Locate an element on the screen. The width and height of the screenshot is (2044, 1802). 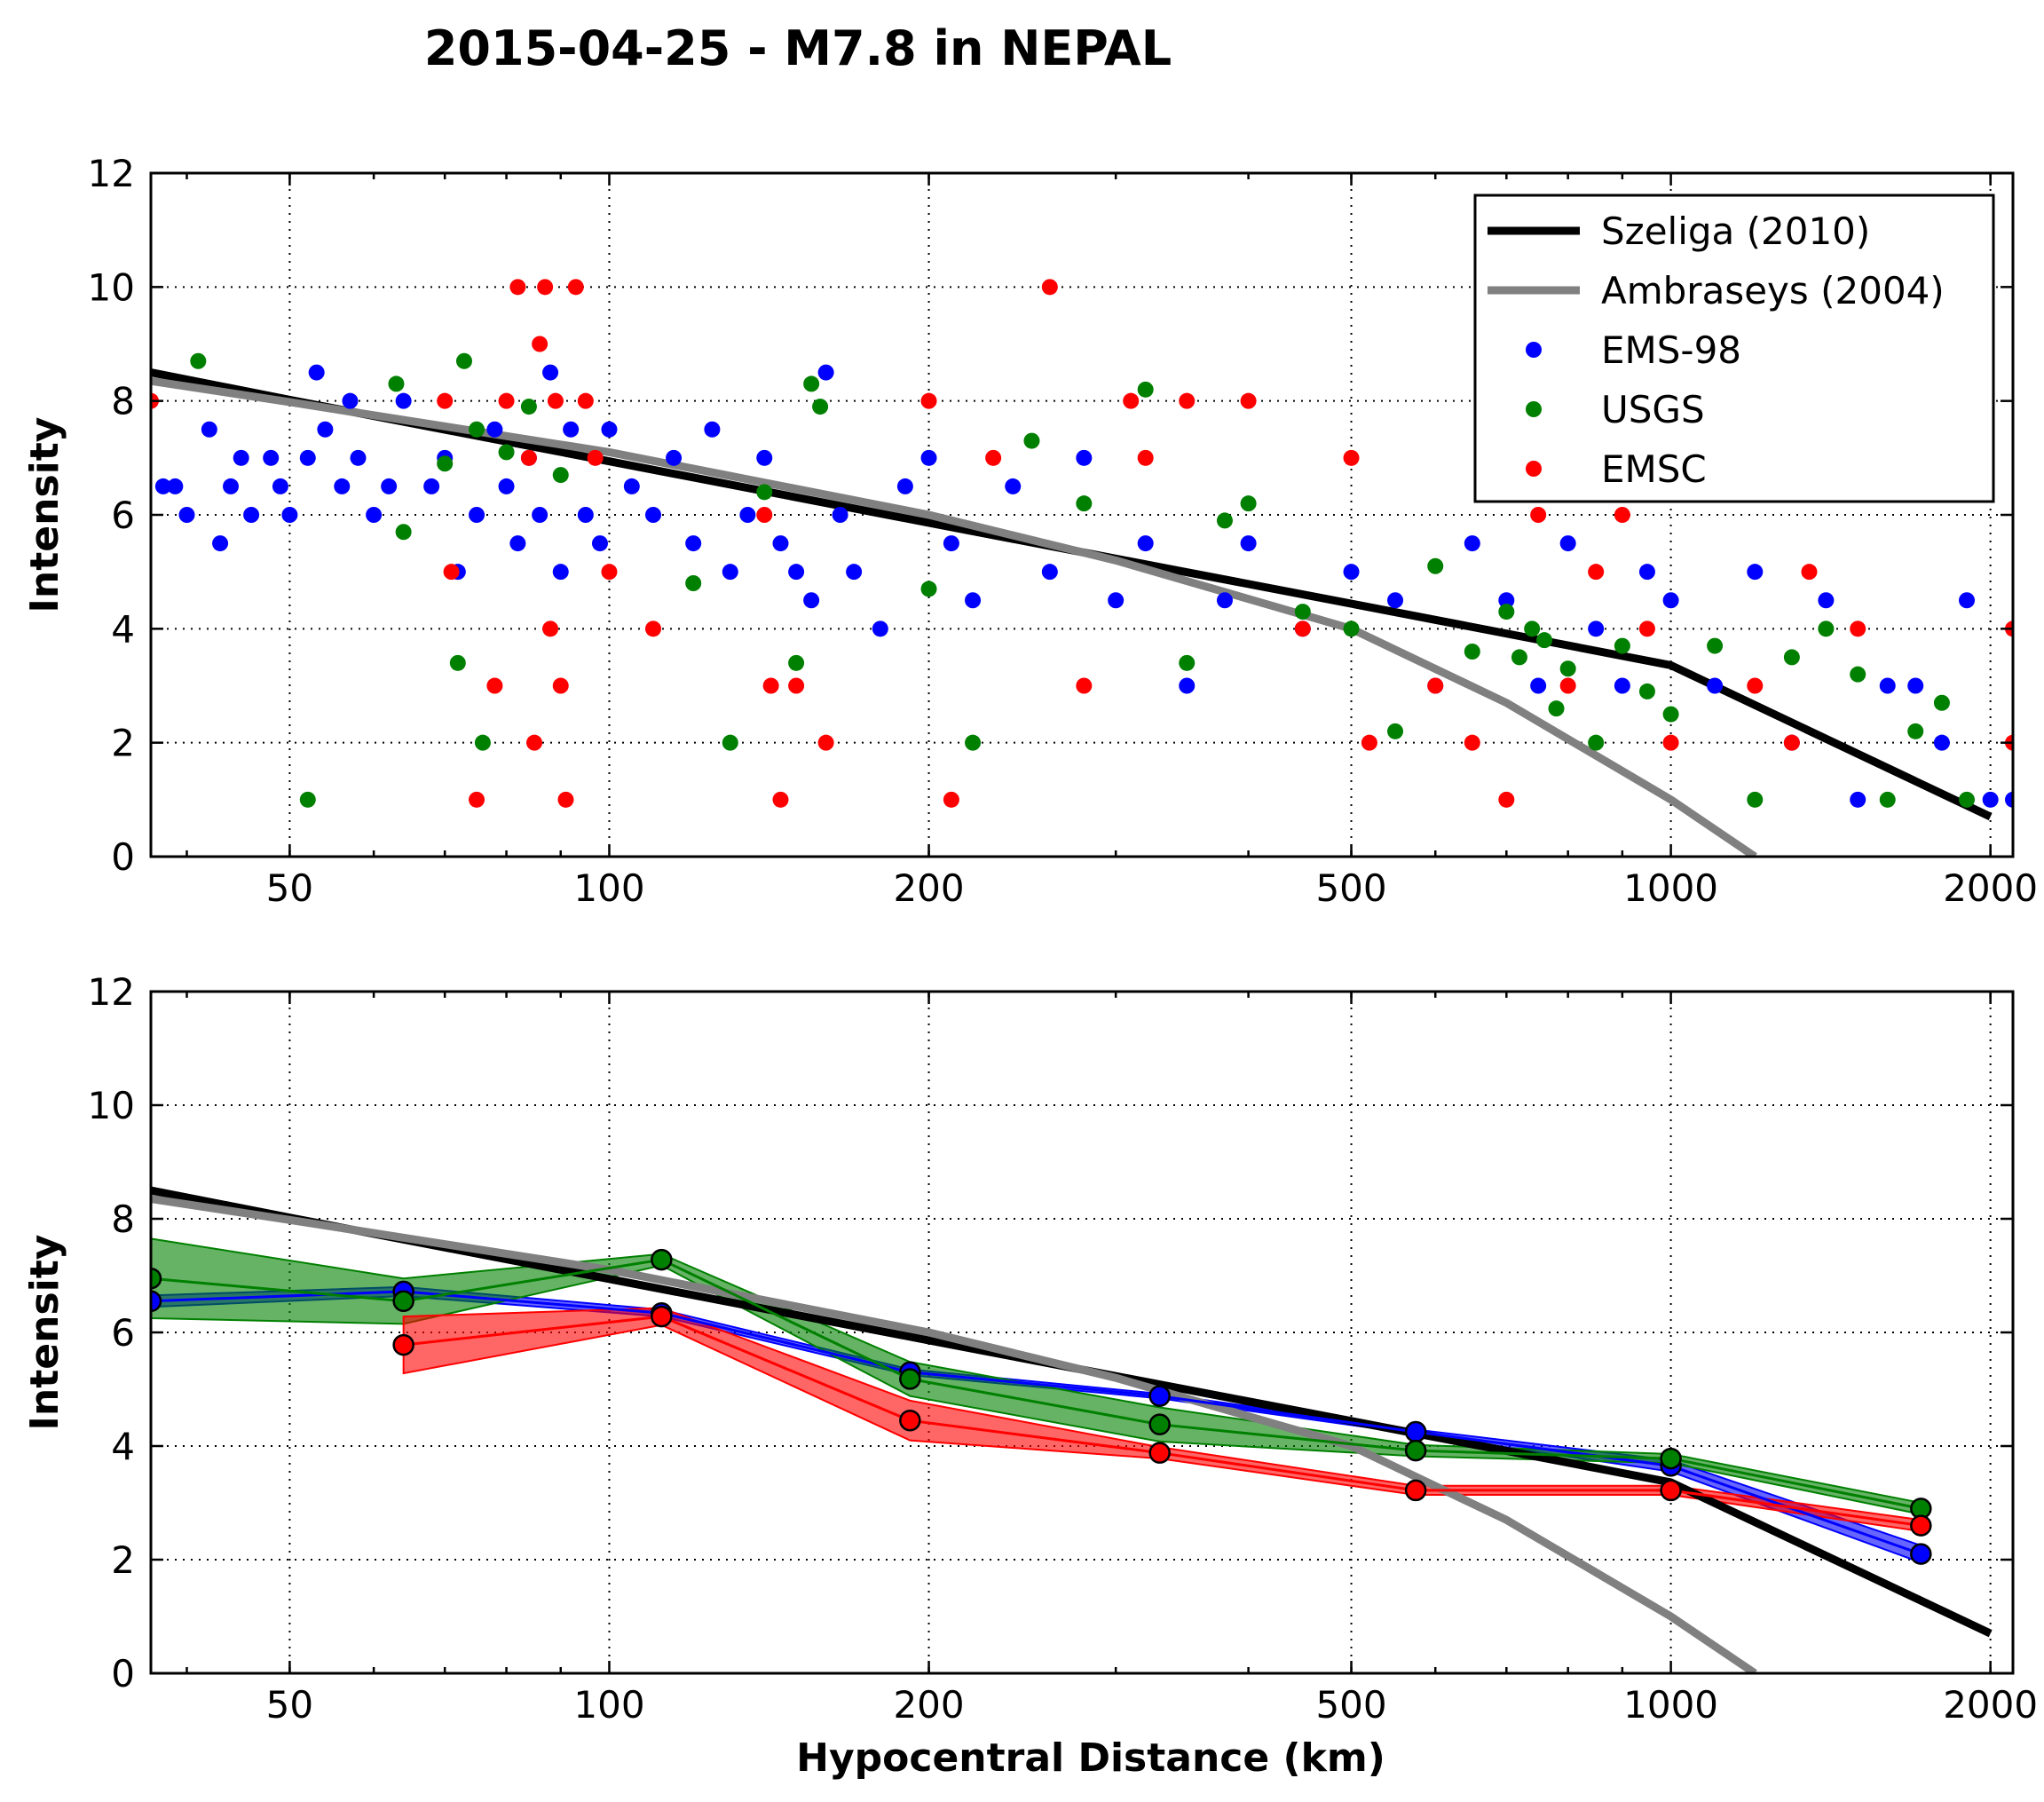
band-usgs is located at coordinates (1036, 1376).